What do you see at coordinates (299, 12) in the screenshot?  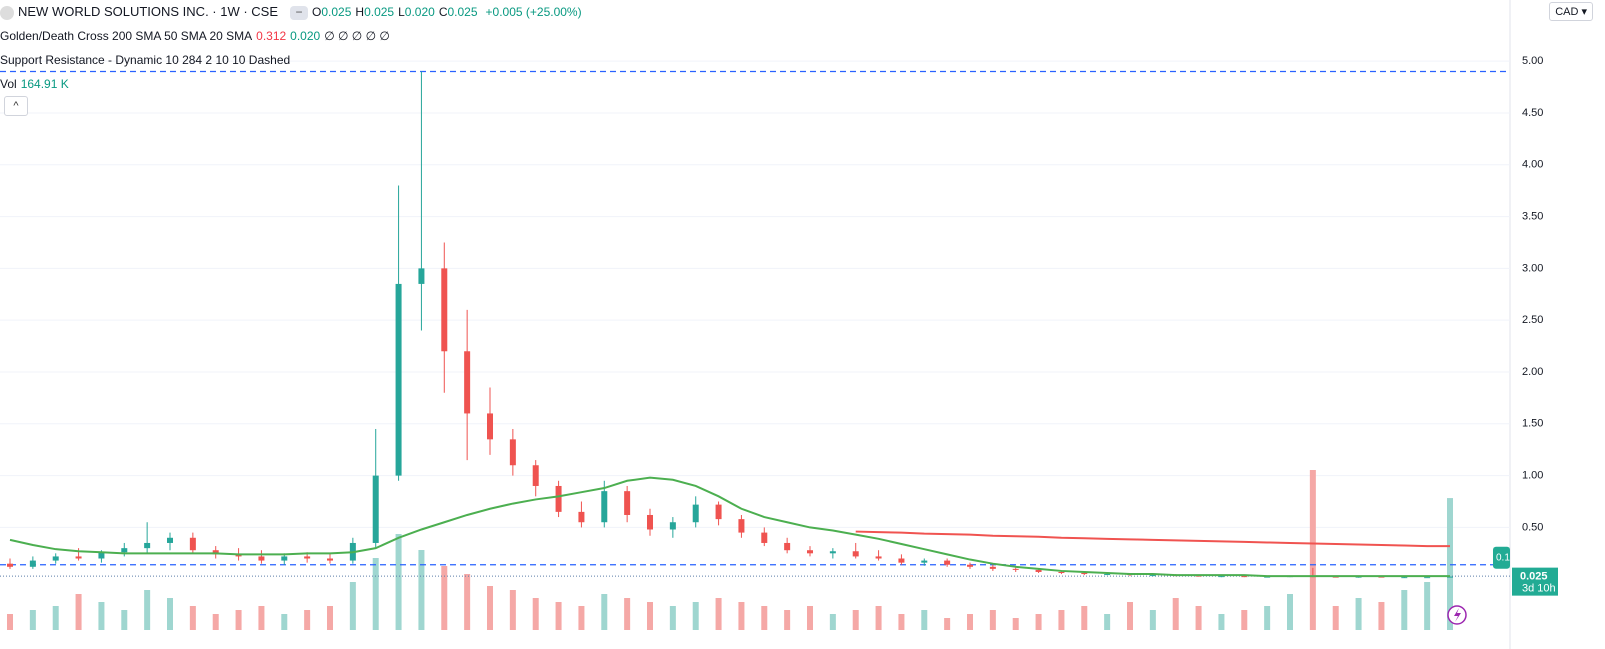 I see `hide-button: −` at bounding box center [299, 12].